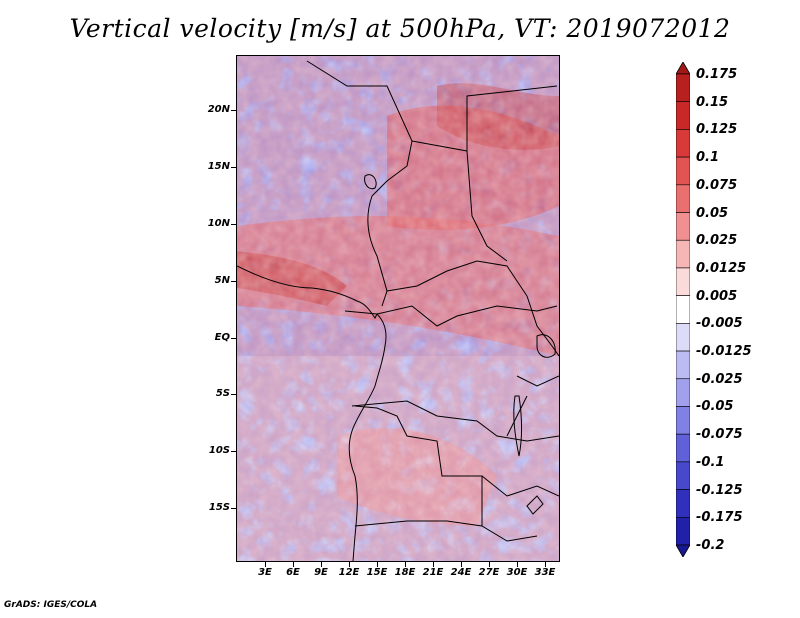  I want to click on colorbar-label: -0.0125, so click(724, 352).